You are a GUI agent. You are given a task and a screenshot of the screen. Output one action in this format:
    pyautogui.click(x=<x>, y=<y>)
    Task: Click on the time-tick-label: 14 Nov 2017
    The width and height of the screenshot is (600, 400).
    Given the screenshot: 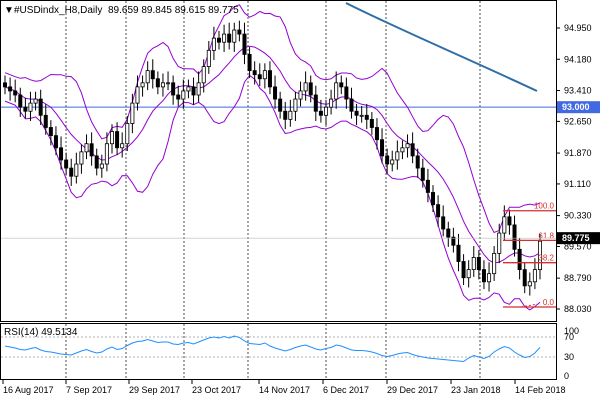 What is the action you would take?
    pyautogui.click(x=284, y=390)
    